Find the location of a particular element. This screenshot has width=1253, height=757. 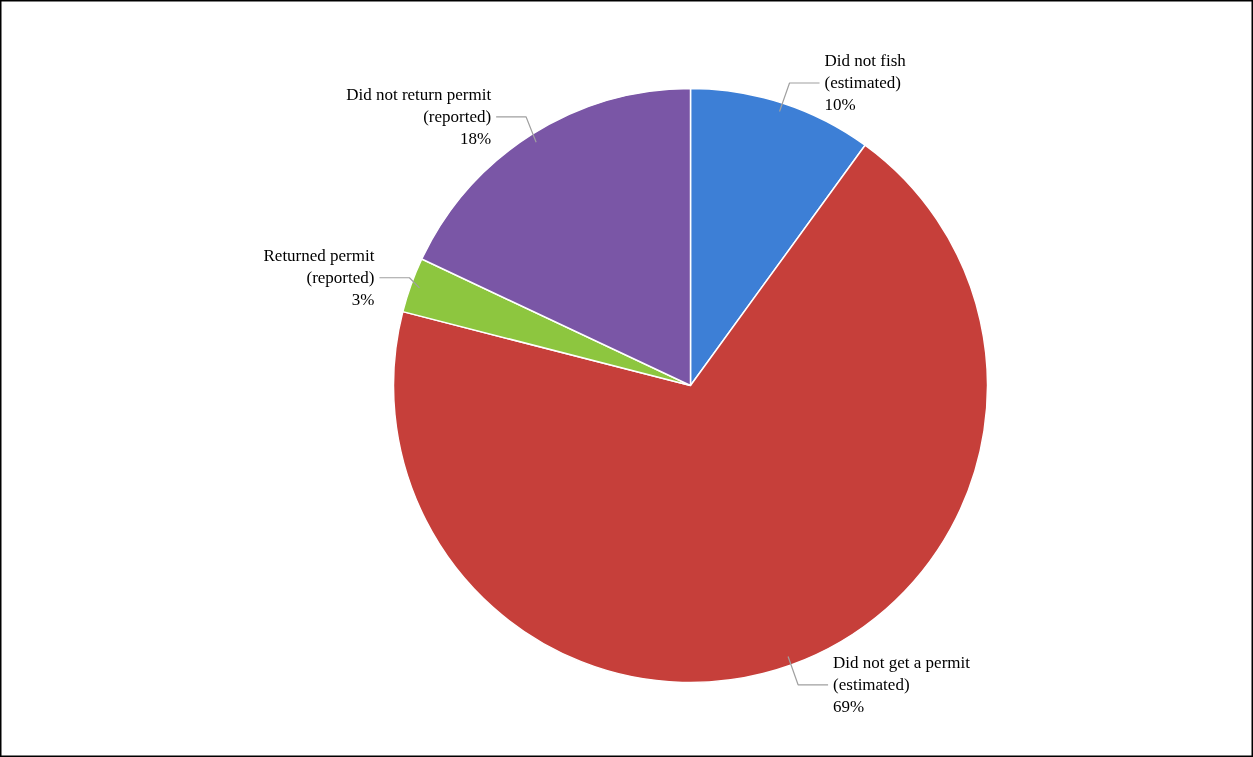

slice-label: Did not get a permit (estimated) is located at coordinates (902, 674).